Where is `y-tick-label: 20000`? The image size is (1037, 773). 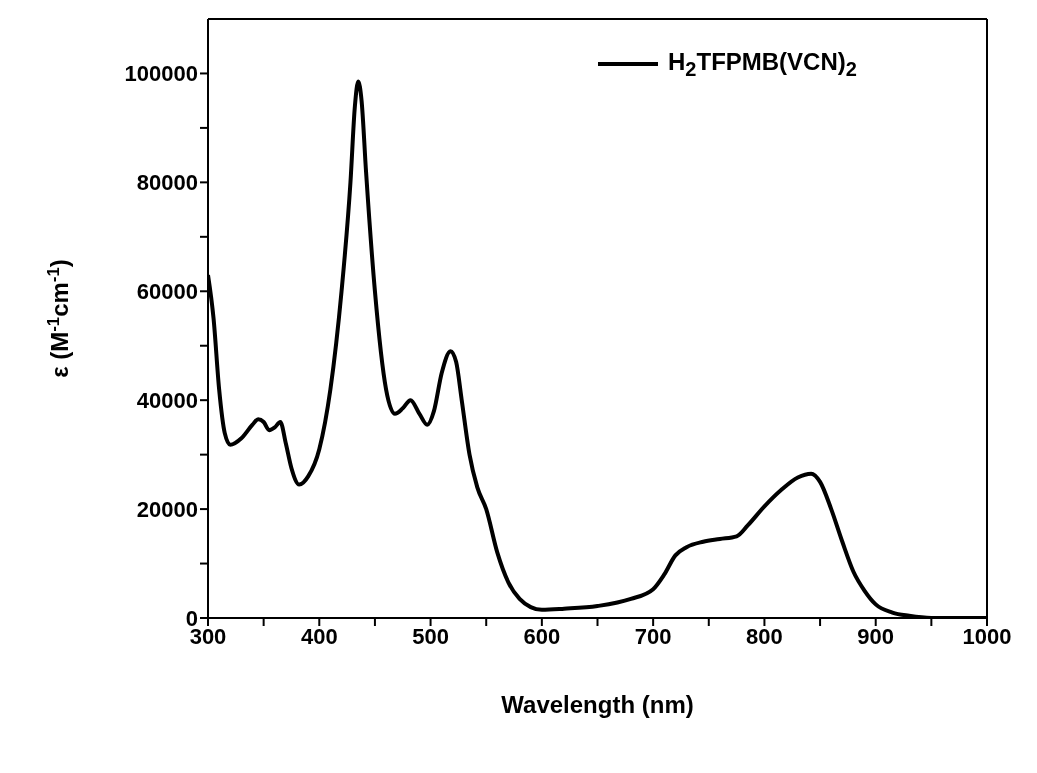
y-tick-label: 20000 is located at coordinates (167, 509).